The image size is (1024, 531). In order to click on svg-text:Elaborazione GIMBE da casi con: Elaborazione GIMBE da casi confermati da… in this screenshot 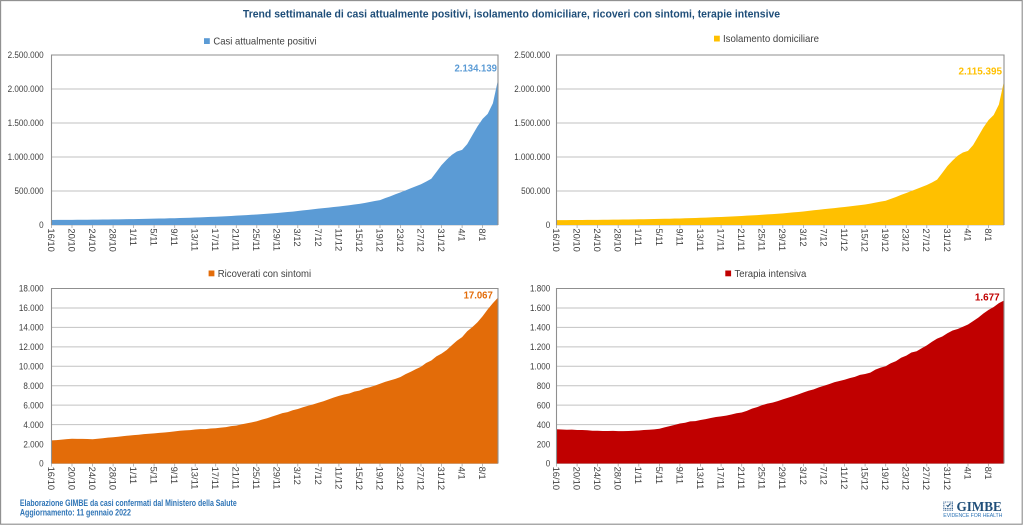, I will do `click(128, 503)`.